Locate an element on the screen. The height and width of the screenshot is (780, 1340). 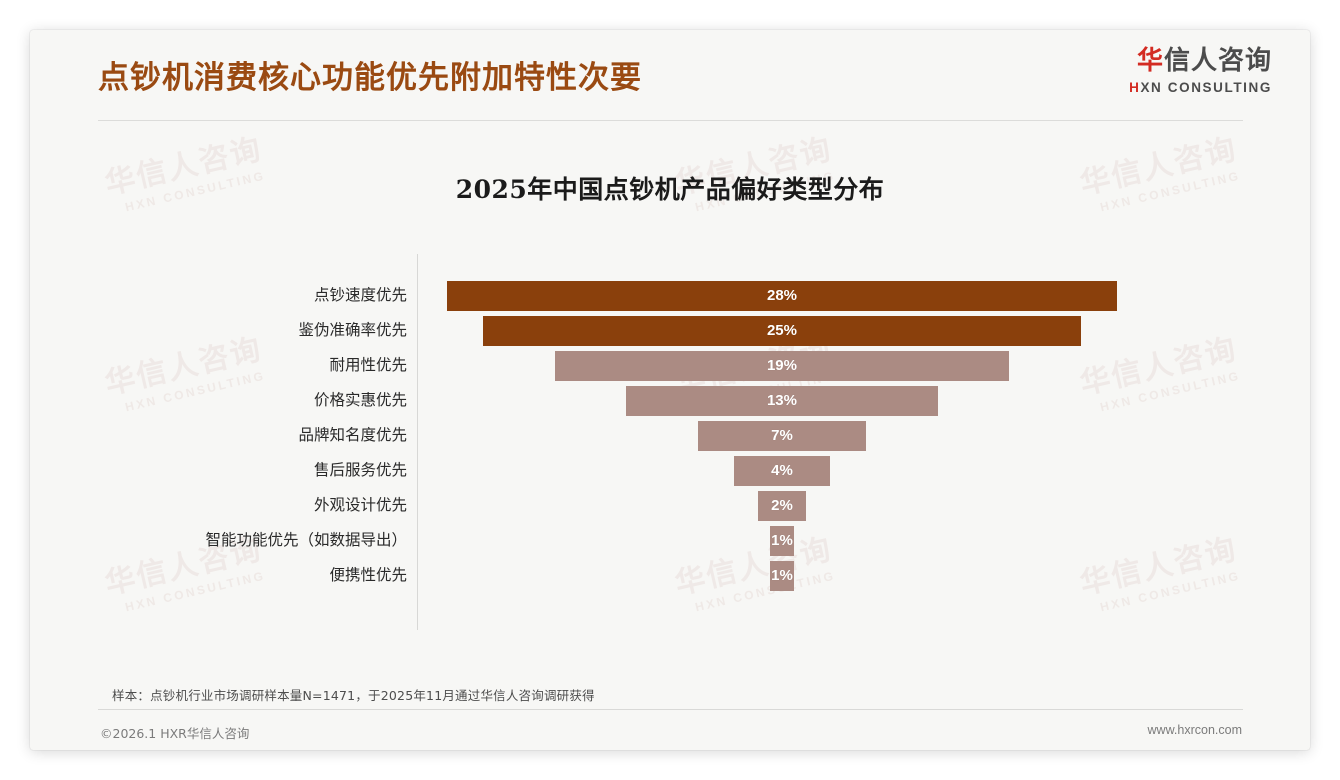
company-logo: 华信人咨询 HXN CONSULTING is located at coordinates (1200, 71).